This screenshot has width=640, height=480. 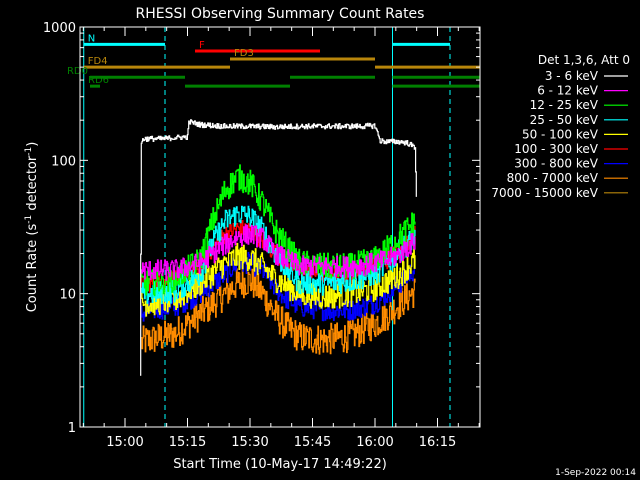 I want to click on legend-label: 25 - 50 keV, so click(x=564, y=120).